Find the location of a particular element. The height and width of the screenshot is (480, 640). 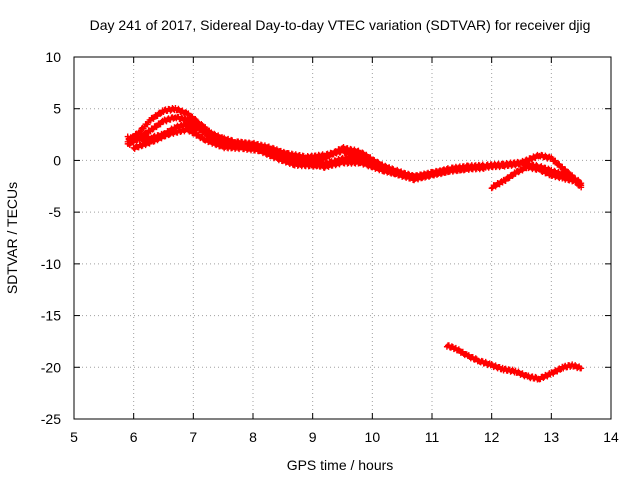

x-tick-label: 10 is located at coordinates (373, 437).